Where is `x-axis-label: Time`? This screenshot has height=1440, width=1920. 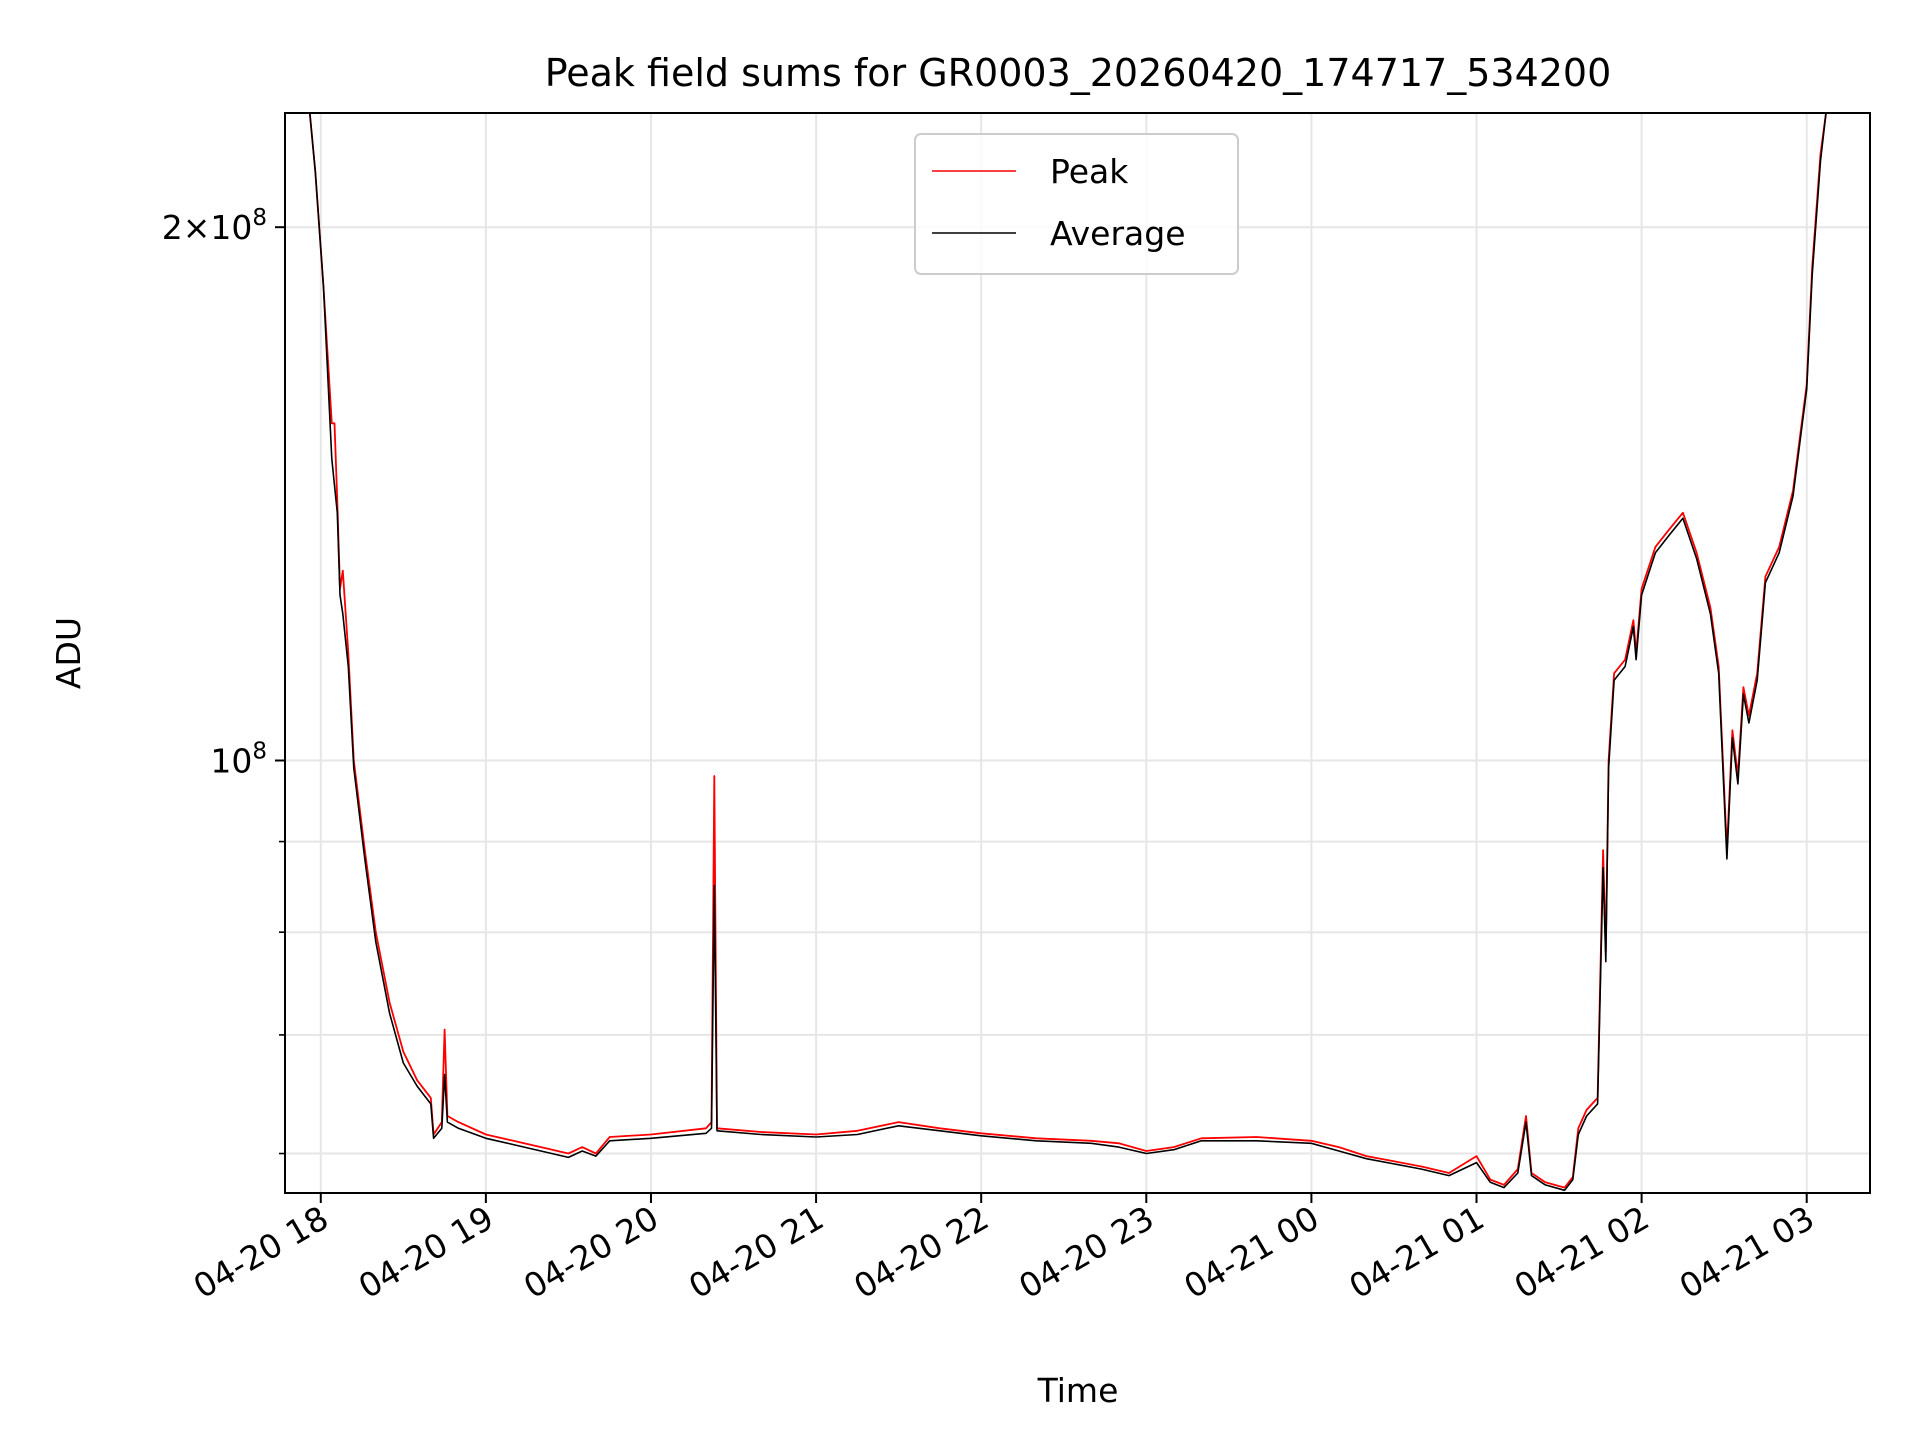 x-axis-label: Time is located at coordinates (1078, 1390).